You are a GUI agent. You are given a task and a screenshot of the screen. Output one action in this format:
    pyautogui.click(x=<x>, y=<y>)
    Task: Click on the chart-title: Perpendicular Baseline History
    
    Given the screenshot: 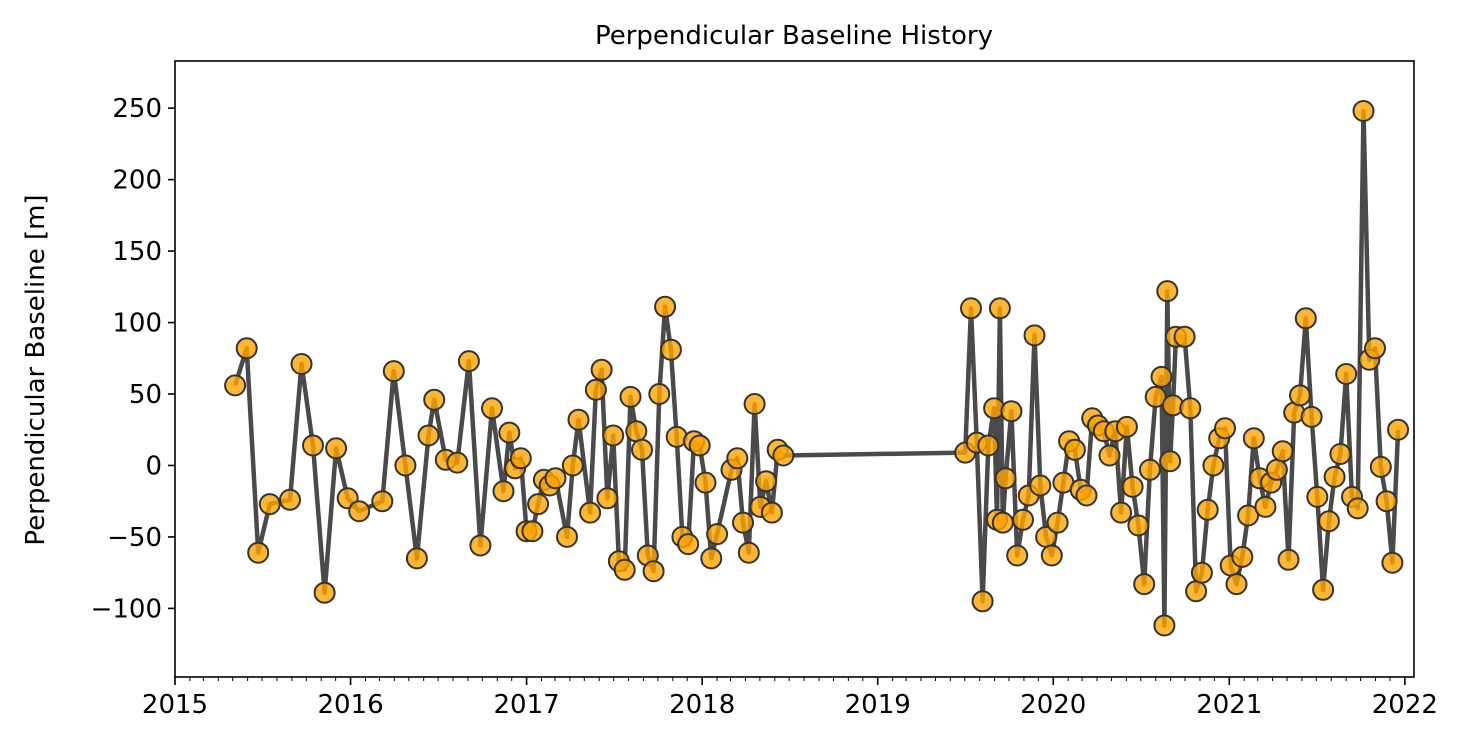 What is the action you would take?
    pyautogui.click(x=794, y=36)
    